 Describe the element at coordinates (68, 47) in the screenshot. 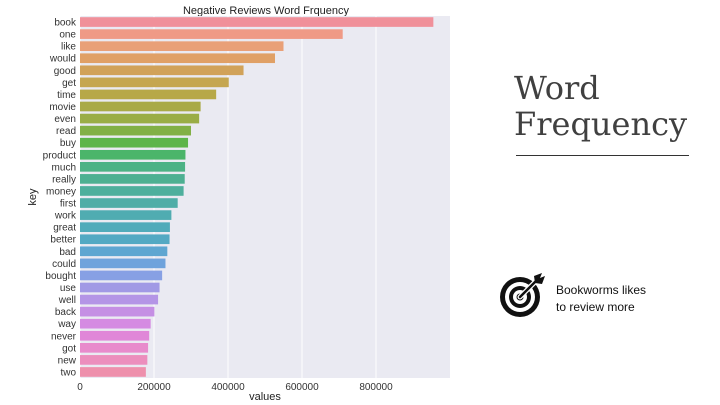

I see `category-label: like` at that location.